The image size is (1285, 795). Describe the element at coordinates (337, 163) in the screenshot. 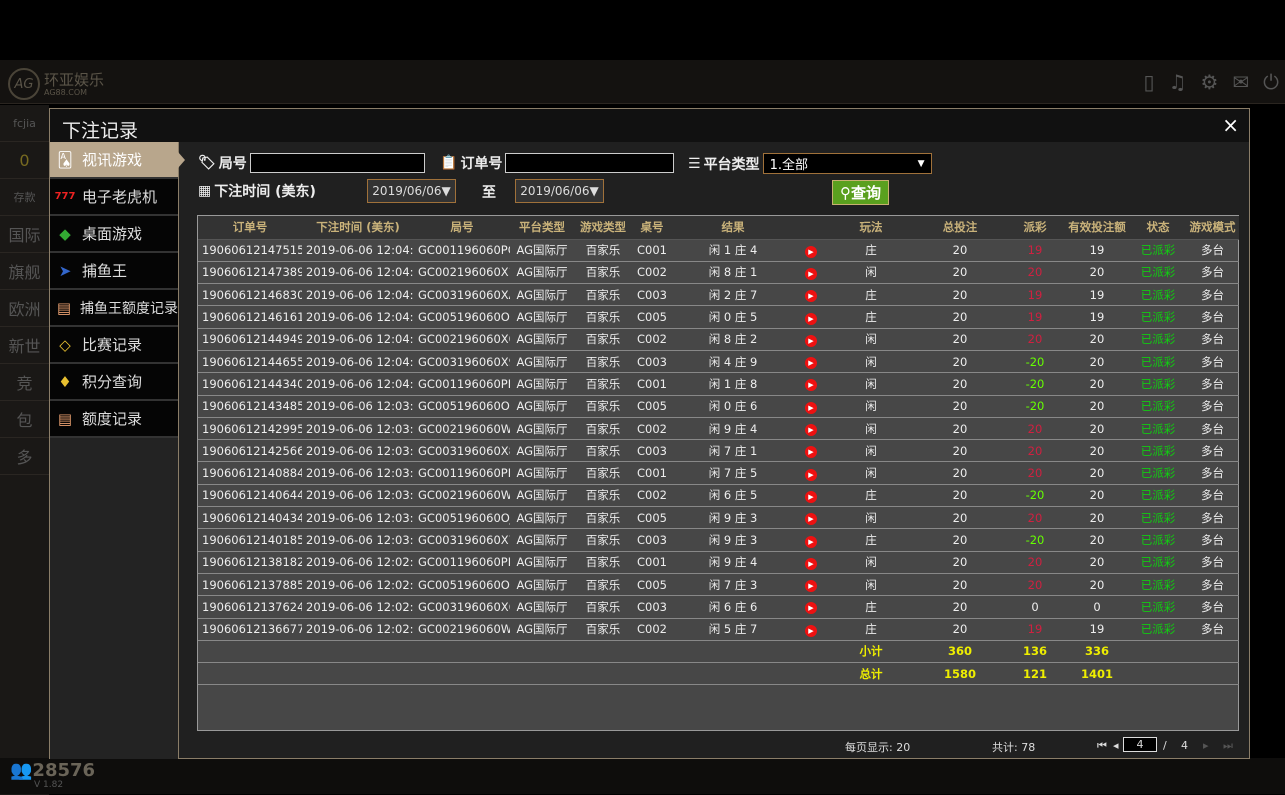

I see `round-input` at that location.